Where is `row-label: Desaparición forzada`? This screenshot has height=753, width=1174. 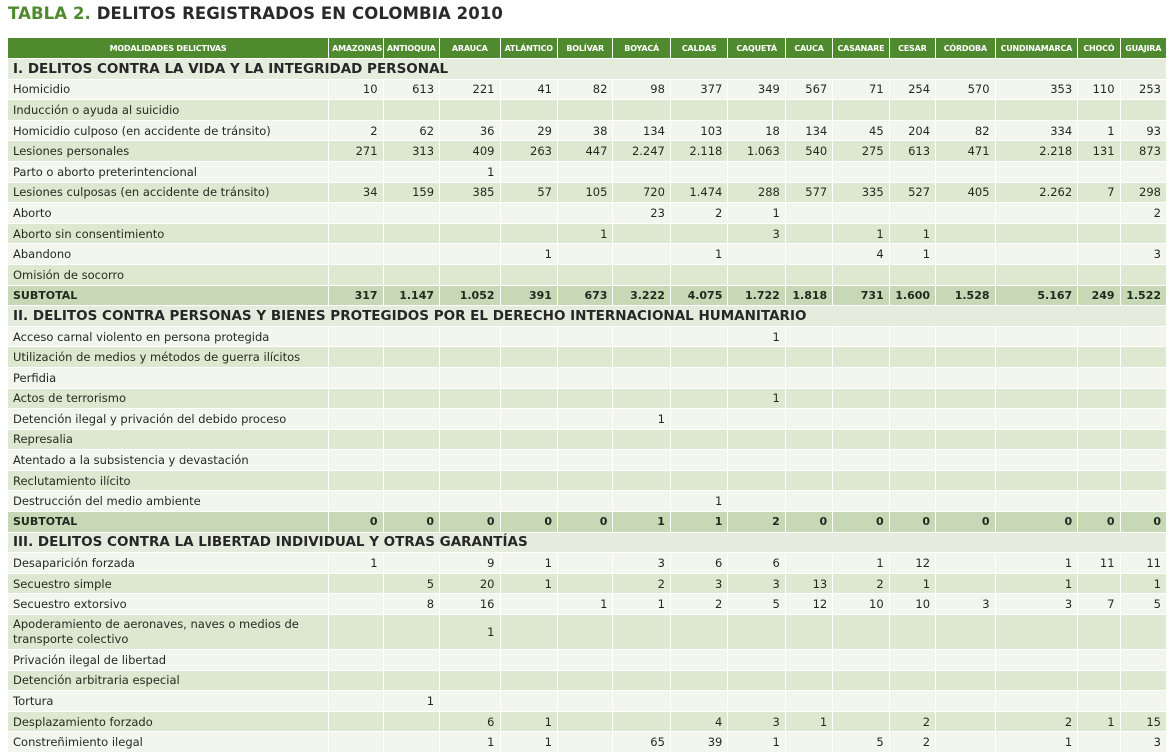 row-label: Desaparición forzada is located at coordinates (169, 563).